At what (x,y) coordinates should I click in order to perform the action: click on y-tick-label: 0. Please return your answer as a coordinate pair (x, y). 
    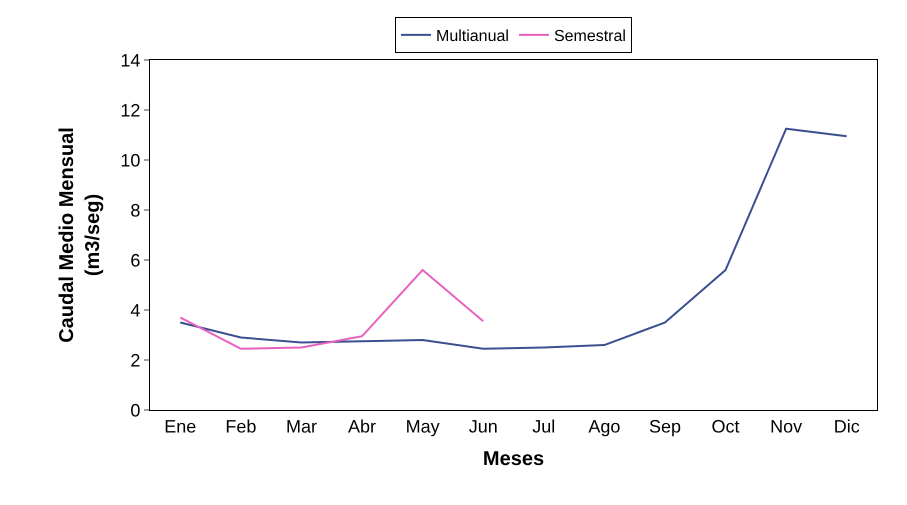
    Looking at the image, I should click on (135, 410).